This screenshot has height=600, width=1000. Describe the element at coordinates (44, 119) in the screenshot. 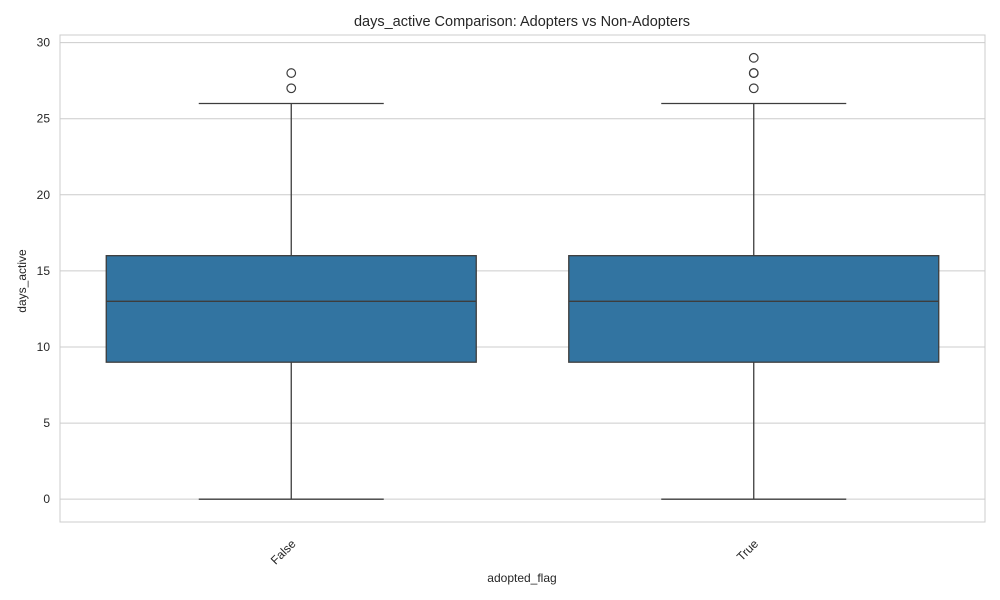

I see `y-tick-label: 25` at that location.